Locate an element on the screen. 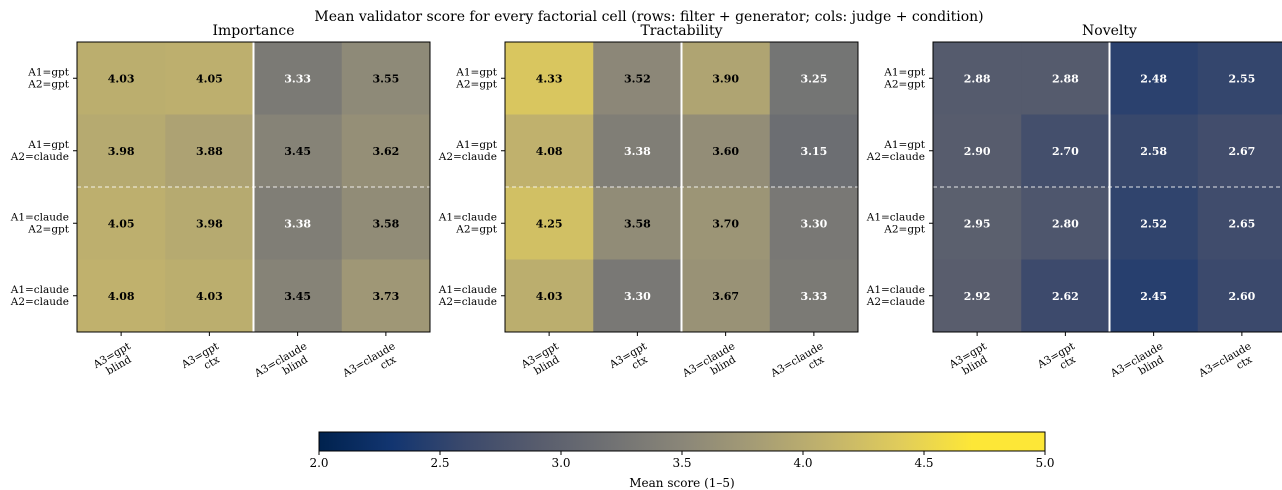 Image resolution: width=1282 pixels, height=490 pixels. panel-title: Tractability is located at coordinates (681, 31).